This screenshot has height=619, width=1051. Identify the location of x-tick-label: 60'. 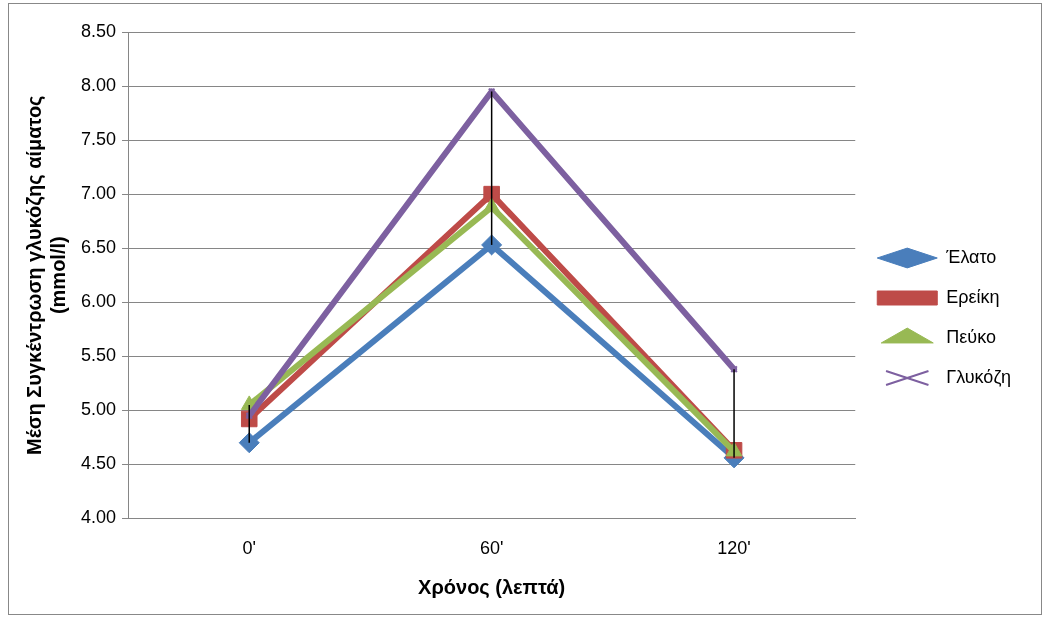
(491, 548).